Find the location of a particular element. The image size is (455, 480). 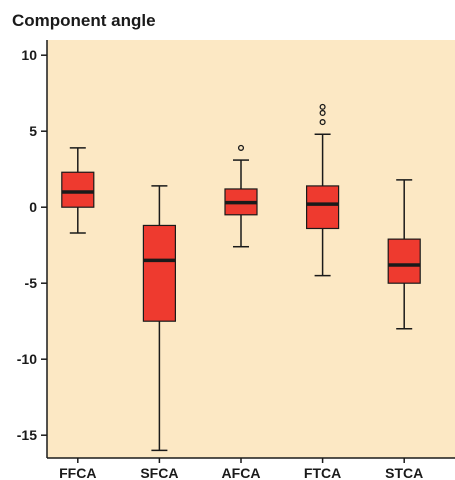

box-afca is located at coordinates (241, 196).